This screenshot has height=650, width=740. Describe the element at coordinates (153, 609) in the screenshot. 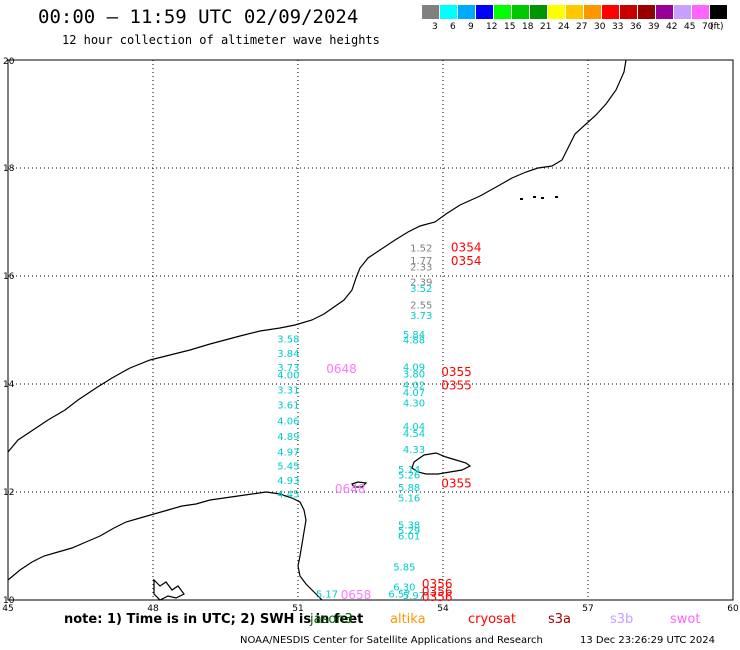

I see `lon-tick-label: 48` at that location.